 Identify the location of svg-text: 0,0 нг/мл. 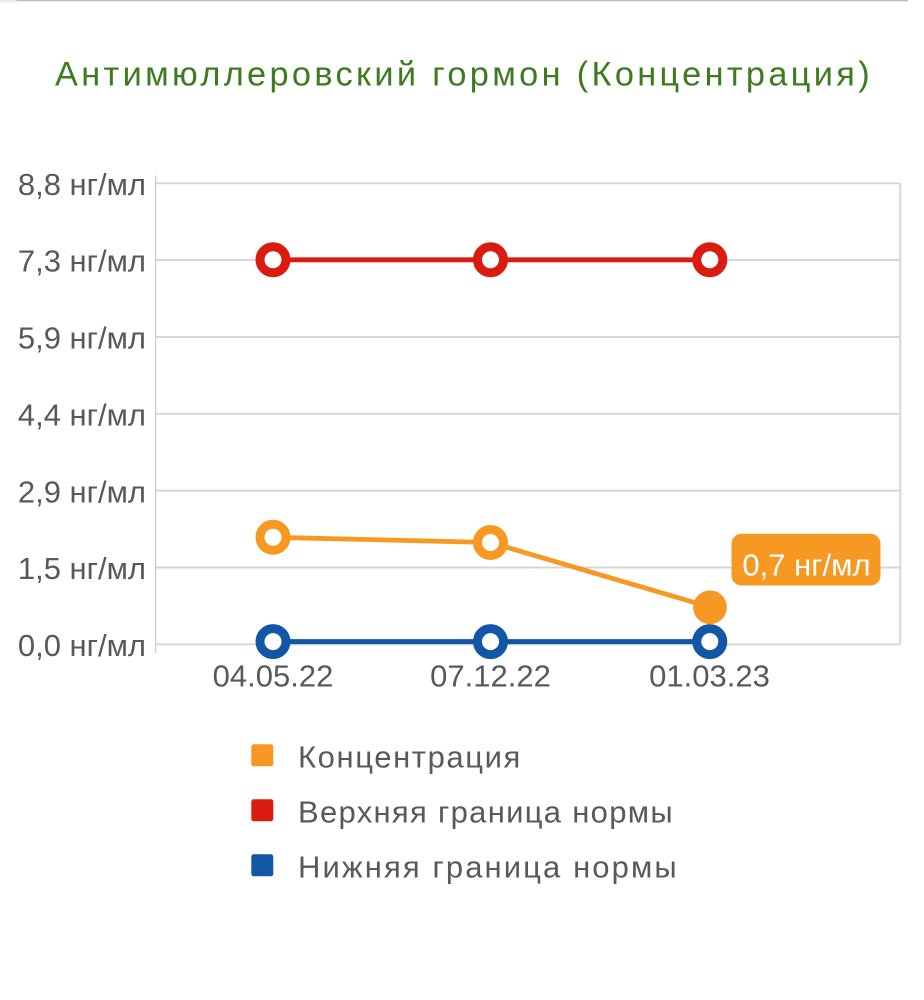
(82, 645).